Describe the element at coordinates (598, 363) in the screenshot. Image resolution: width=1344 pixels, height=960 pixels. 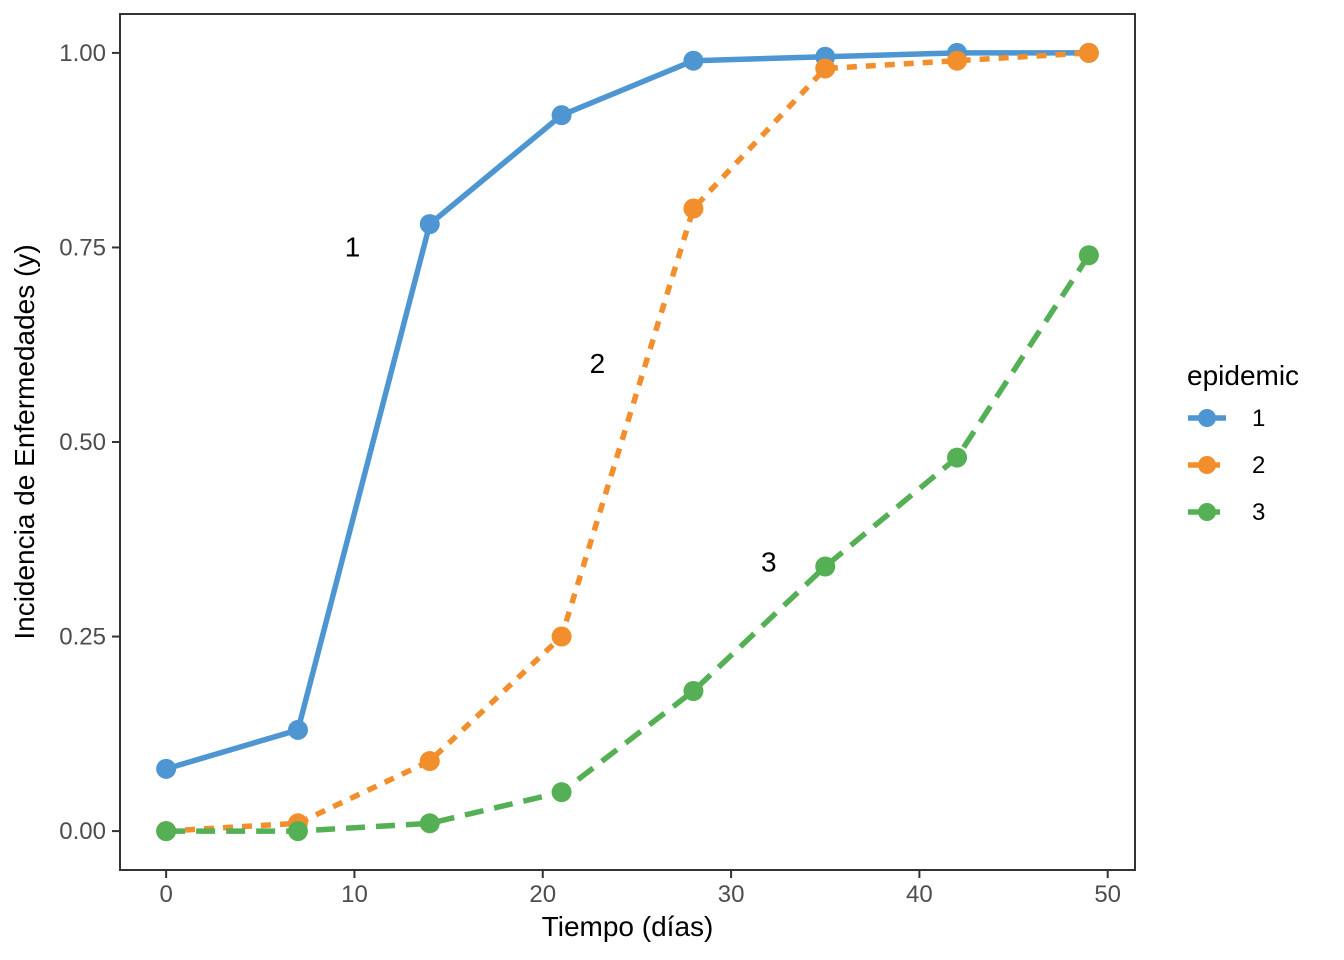
I see `annotation-2: 2` at that location.